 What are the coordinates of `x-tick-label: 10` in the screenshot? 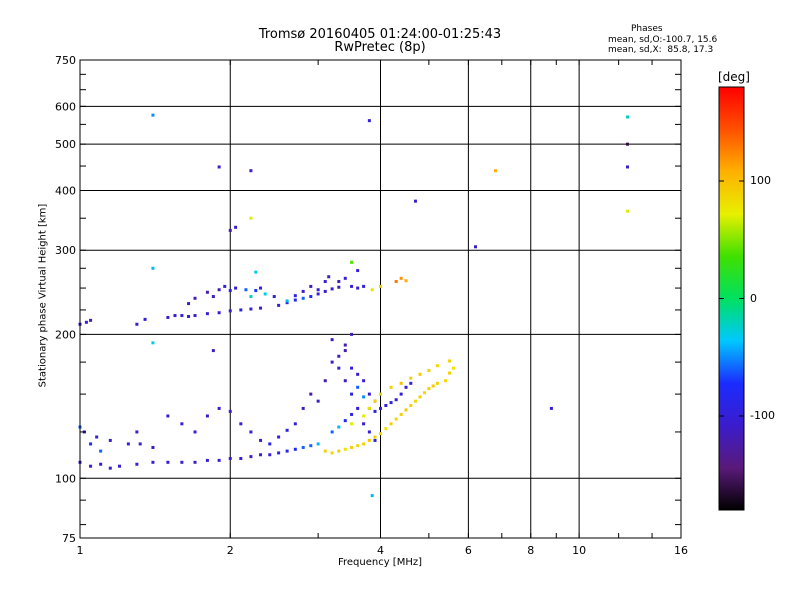 It's located at (579, 550).